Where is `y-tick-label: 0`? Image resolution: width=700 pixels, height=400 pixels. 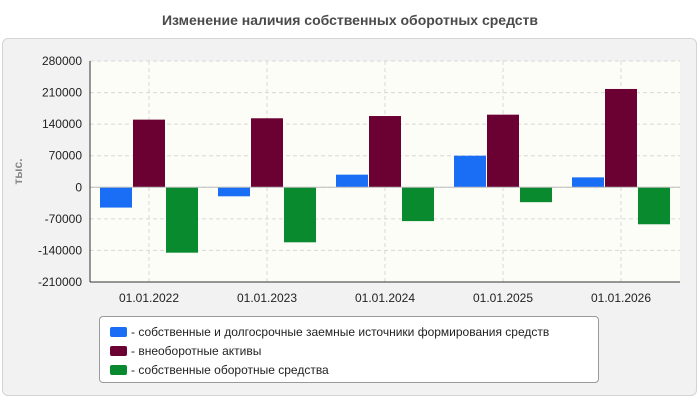
y-tick-label: 0 is located at coordinates (78, 187).